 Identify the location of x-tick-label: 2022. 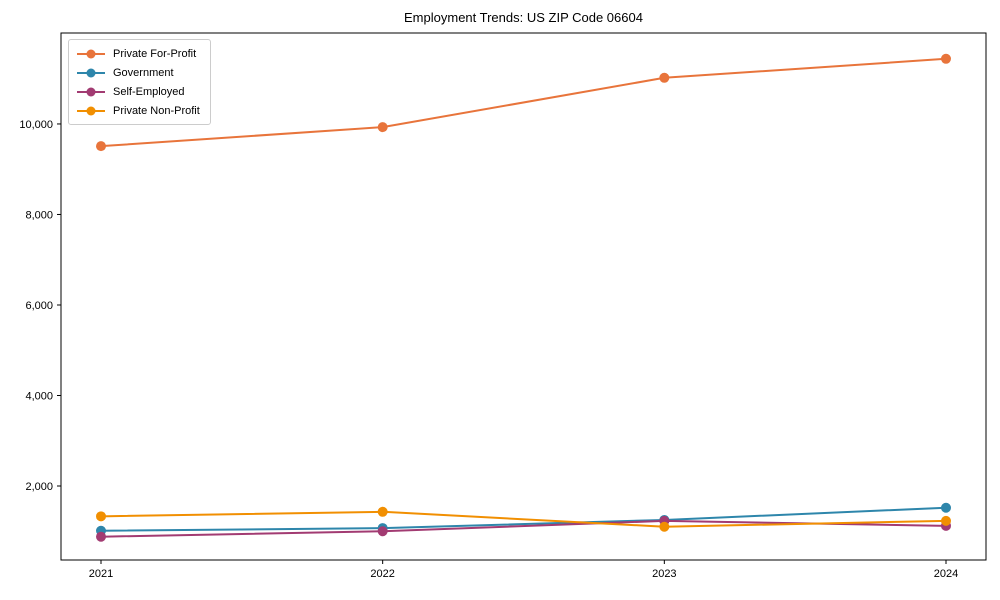
(382, 574).